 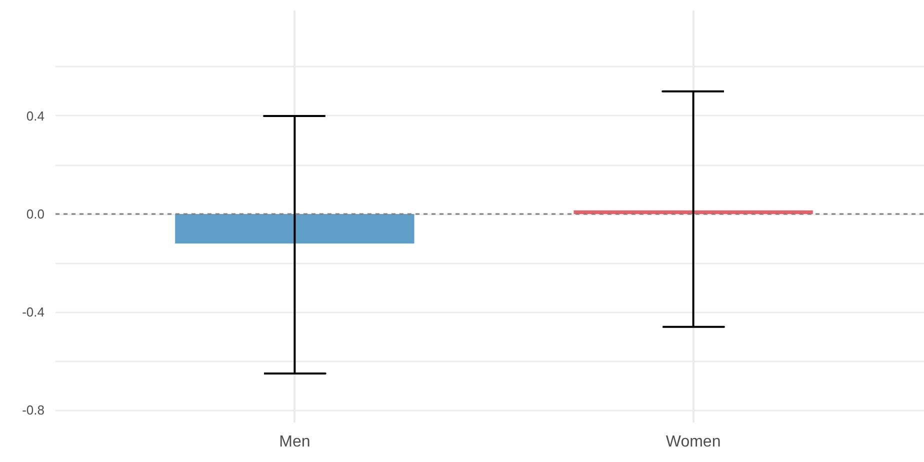 What do you see at coordinates (33, 410) in the screenshot?
I see `y-tick-label: -0.8` at bounding box center [33, 410].